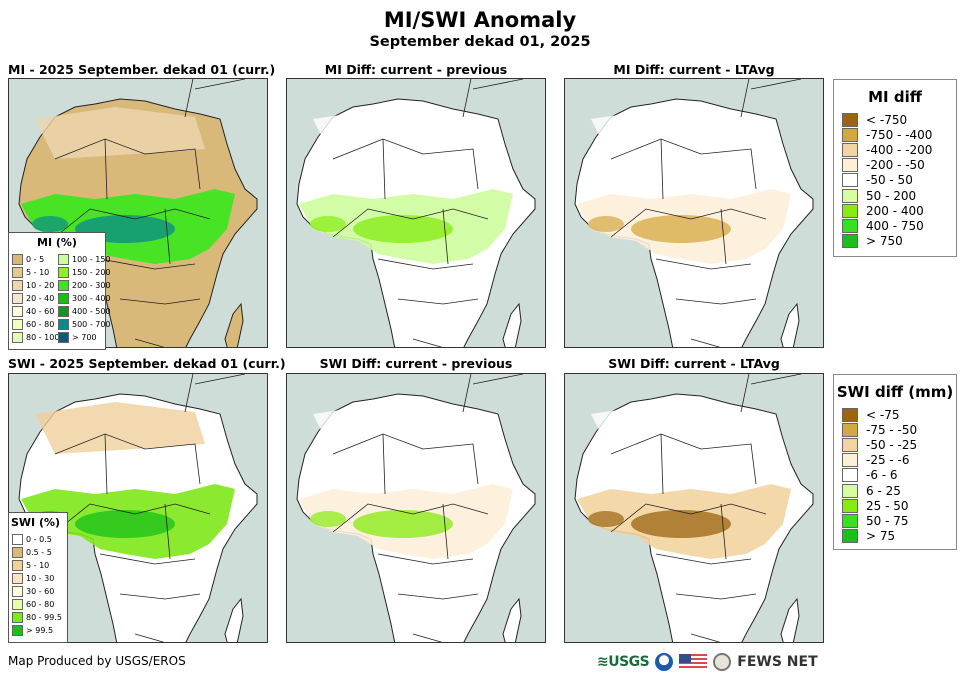 This screenshot has width=960, height=681. I want to click on legend-label: 10 - 20, so click(40, 285).